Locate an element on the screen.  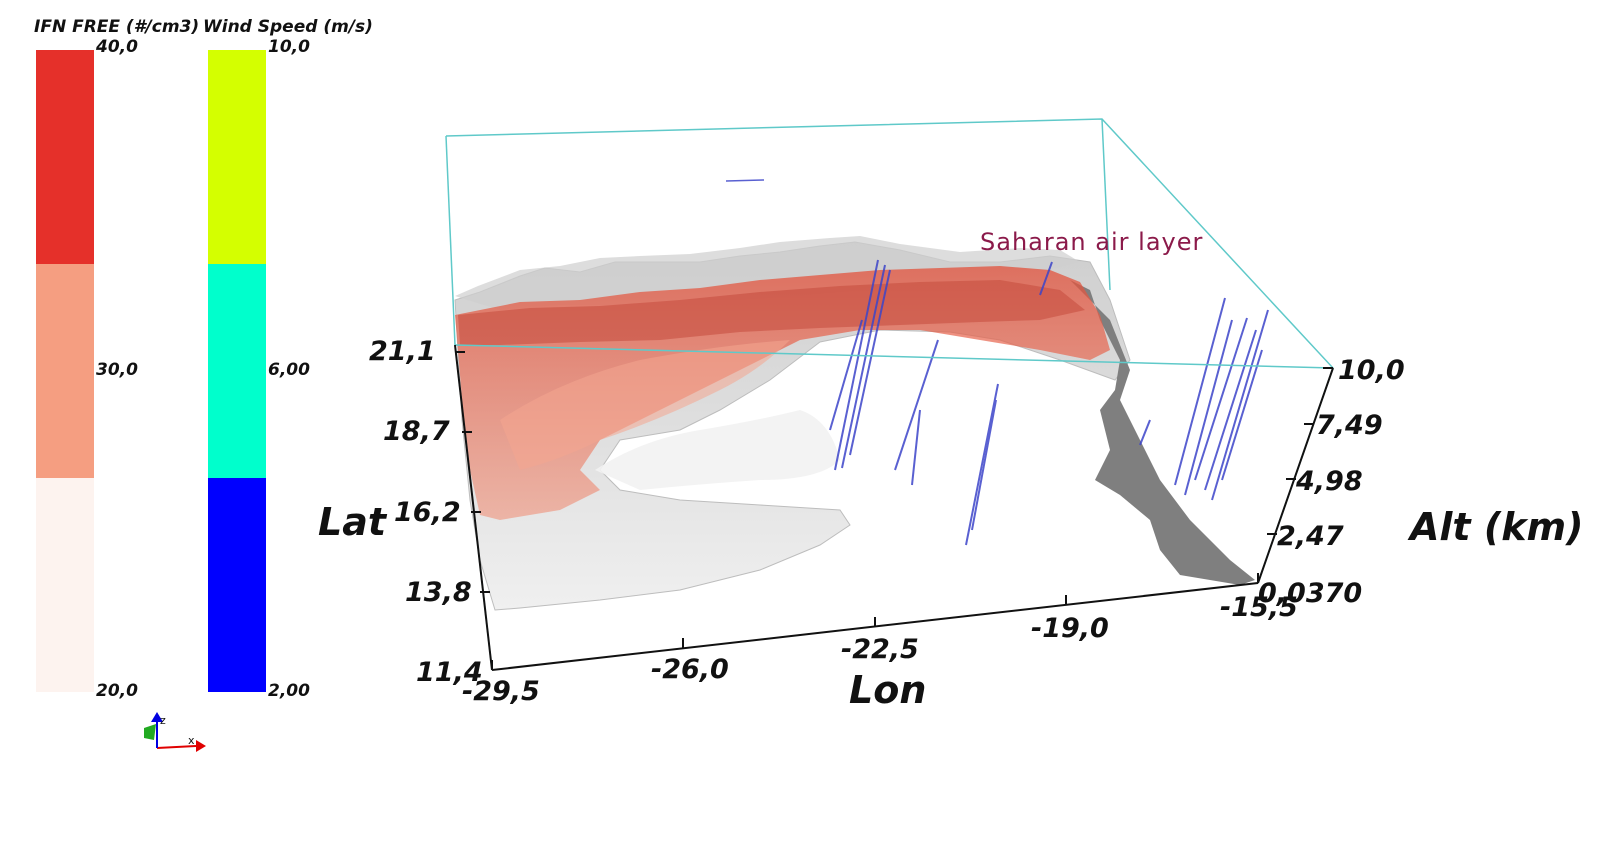
alt-tick-1: 10,0 is located at coordinates (1371, 370).